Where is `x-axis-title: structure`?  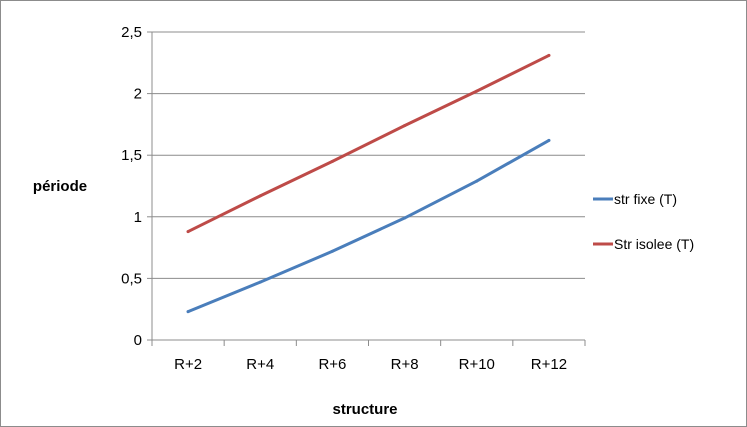 x-axis-title: structure is located at coordinates (364, 409).